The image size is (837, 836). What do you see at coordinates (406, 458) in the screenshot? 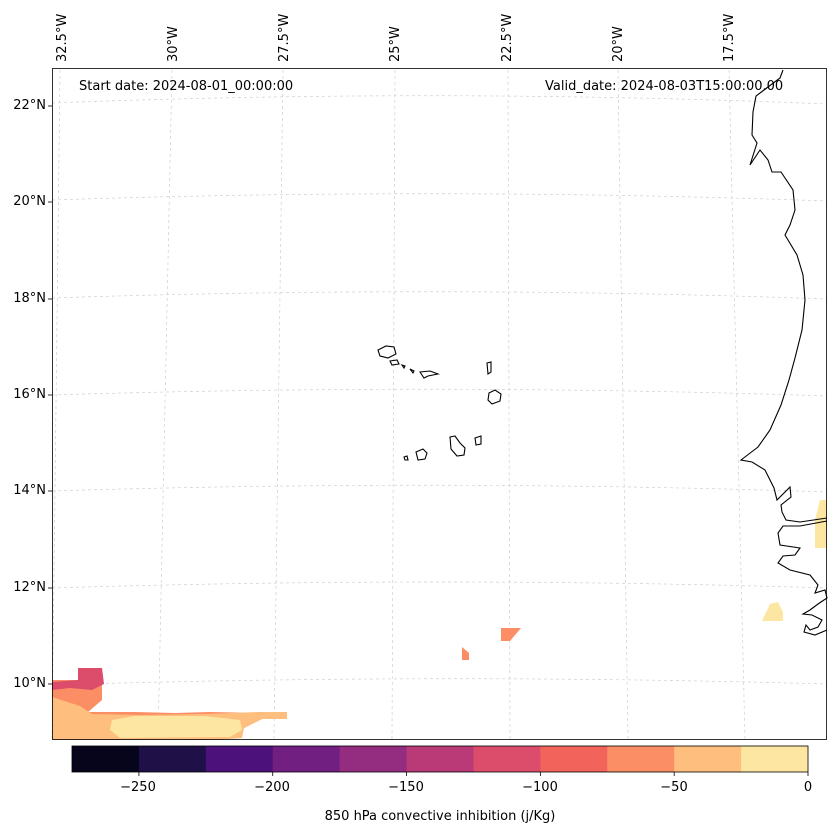
I see `island-brava` at bounding box center [406, 458].